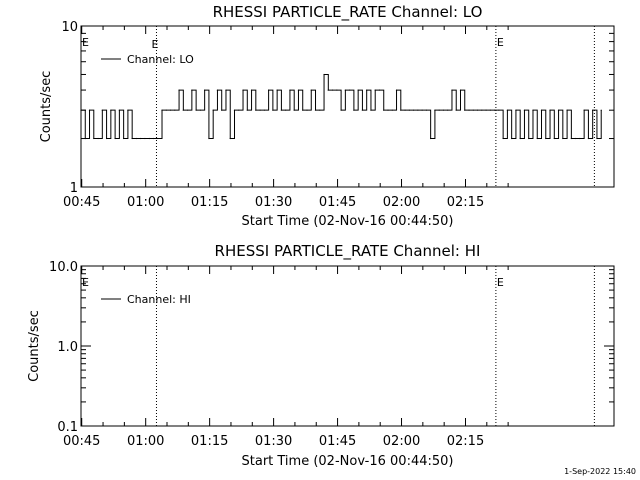 Image resolution: width=640 pixels, height=480 pixels. I want to click on legend-entry: Channel: LO, so click(160, 59).